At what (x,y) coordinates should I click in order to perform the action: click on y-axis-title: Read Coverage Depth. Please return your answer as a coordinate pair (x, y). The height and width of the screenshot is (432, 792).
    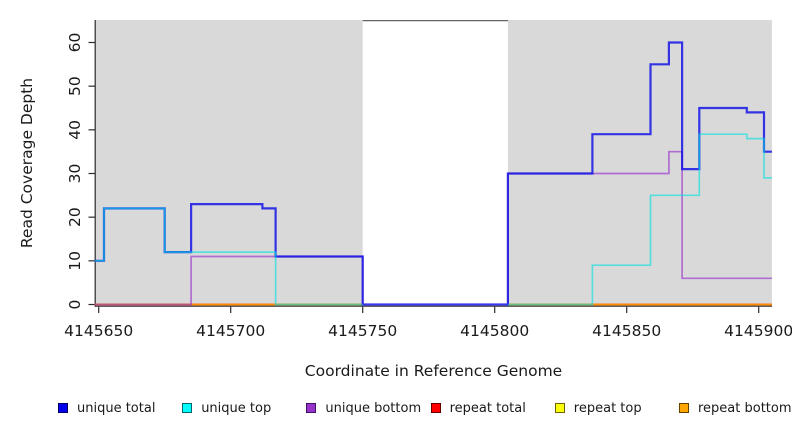
    Looking at the image, I should click on (27, 163).